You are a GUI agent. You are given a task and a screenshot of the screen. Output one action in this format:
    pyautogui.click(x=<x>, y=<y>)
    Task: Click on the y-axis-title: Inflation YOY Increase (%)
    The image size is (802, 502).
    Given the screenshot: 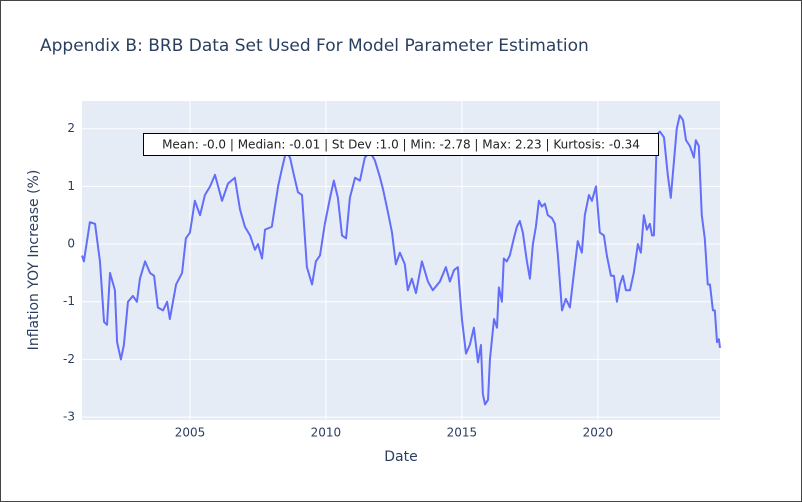 What is the action you would take?
    pyautogui.click(x=34, y=260)
    